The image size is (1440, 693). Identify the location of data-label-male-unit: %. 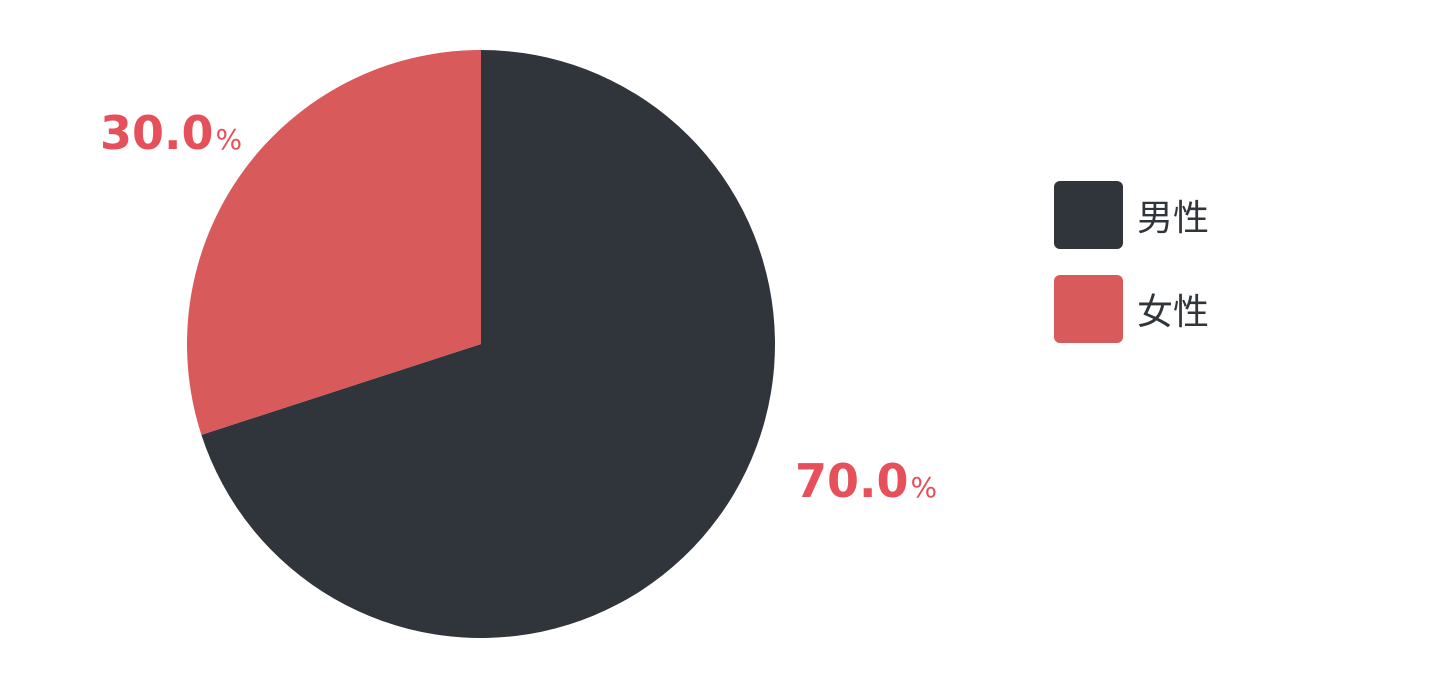
(924, 487).